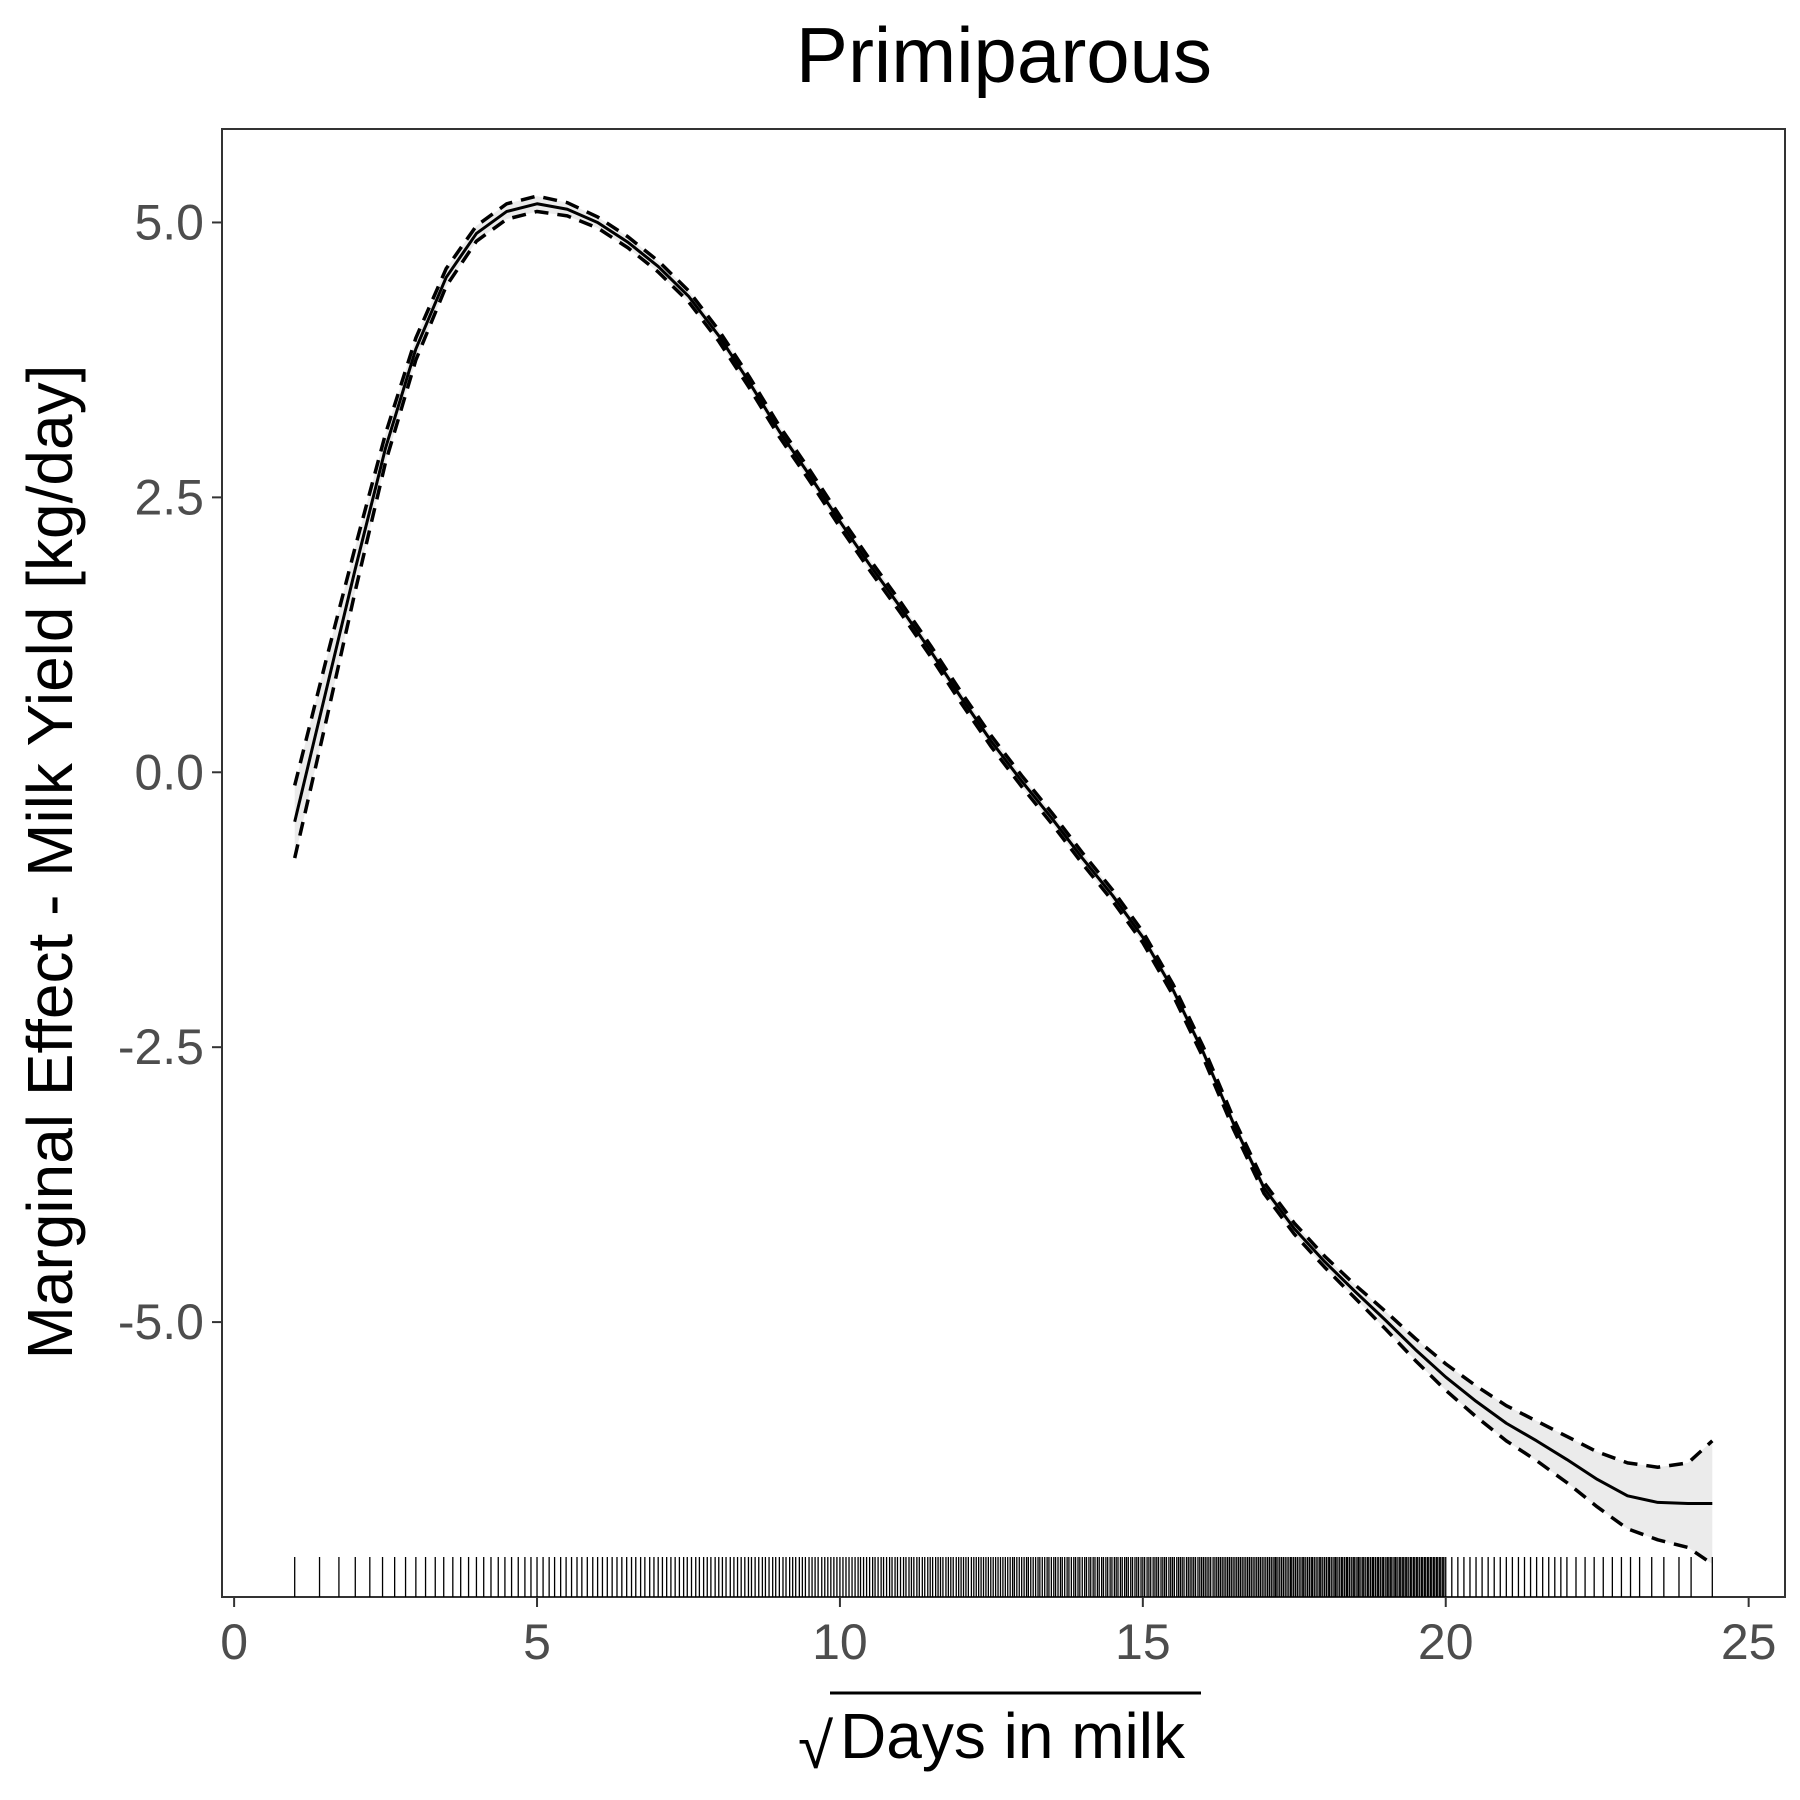  I want to click on y-axis: 5.0 2.5 0.0 -2.5 -5.0, so click(170, 772).